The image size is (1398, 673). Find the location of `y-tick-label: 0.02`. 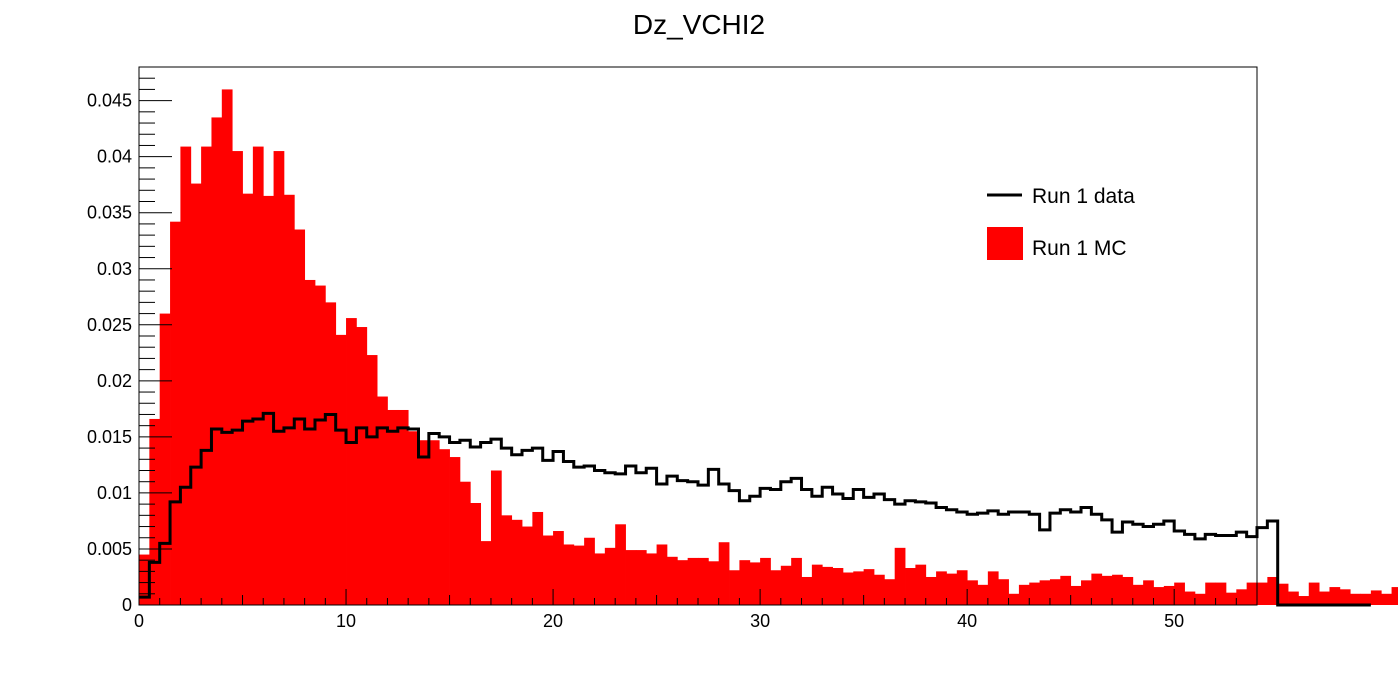

y-tick-label: 0.02 is located at coordinates (114, 381).